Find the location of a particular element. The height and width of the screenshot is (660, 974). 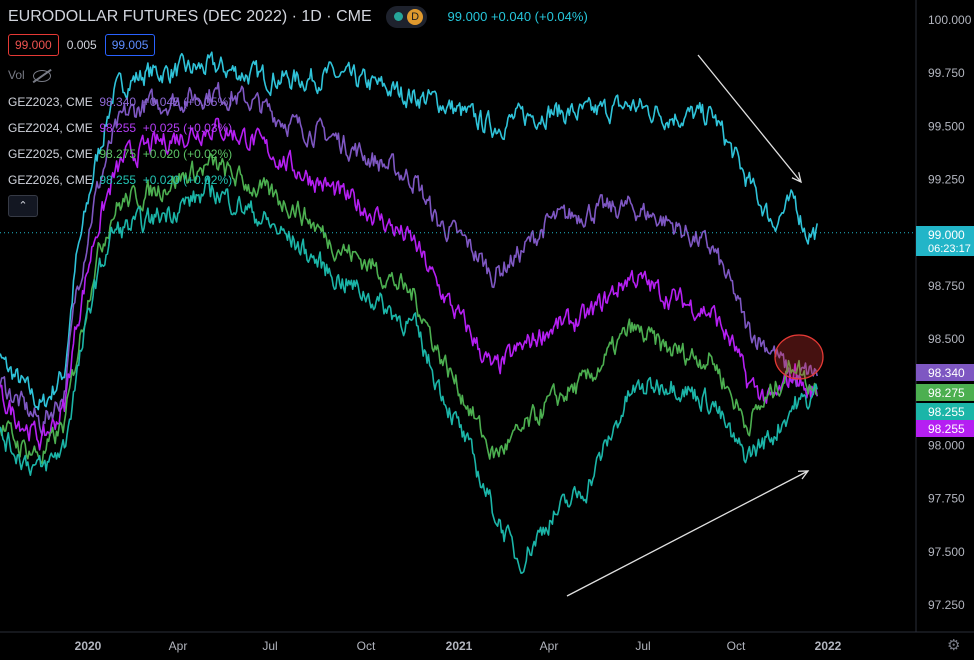

legend-change: +0.045 (+0.05%) is located at coordinates (187, 102).